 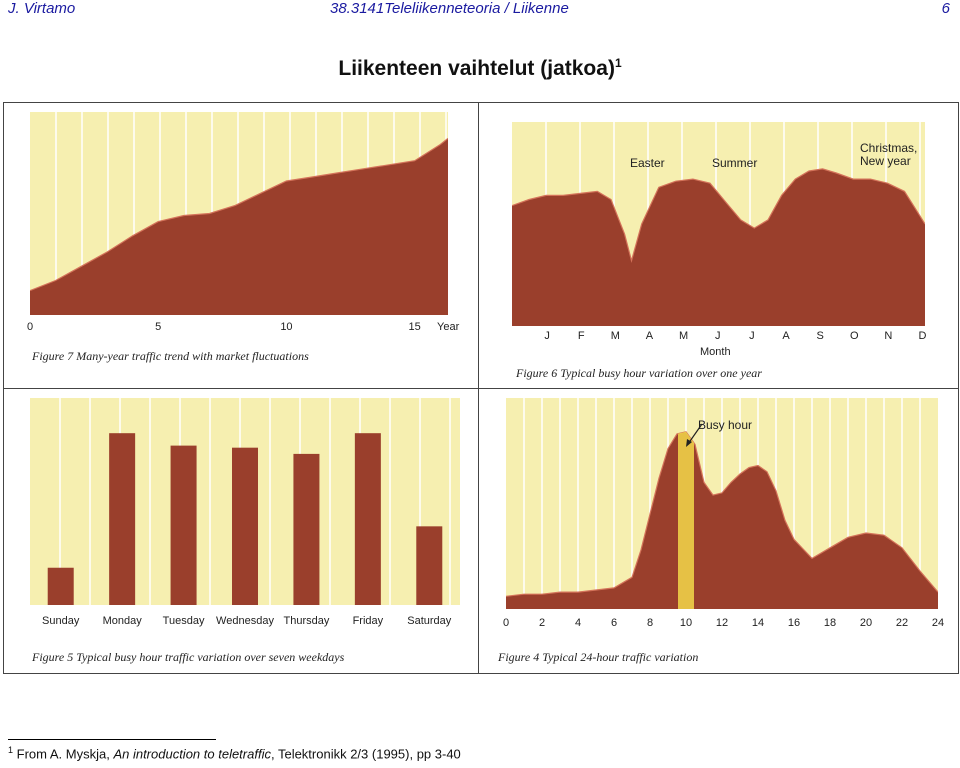 I want to click on figure7-crest-line, so click(x=239, y=214).